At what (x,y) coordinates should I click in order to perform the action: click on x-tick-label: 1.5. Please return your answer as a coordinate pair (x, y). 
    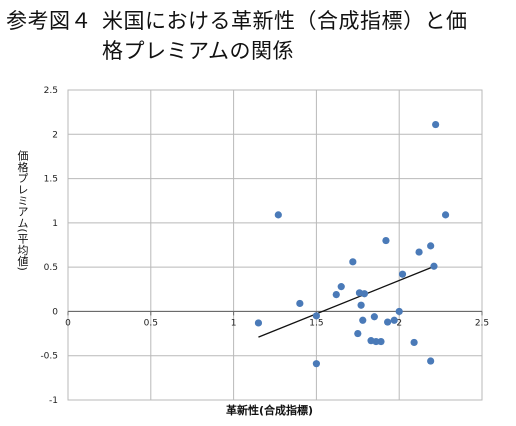
    Looking at the image, I should click on (316, 323).